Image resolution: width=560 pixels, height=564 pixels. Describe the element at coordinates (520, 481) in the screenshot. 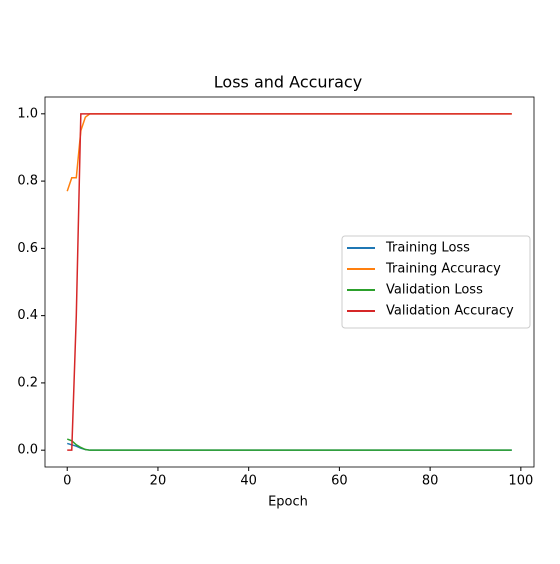

I see `x-tick-label: 100` at that location.